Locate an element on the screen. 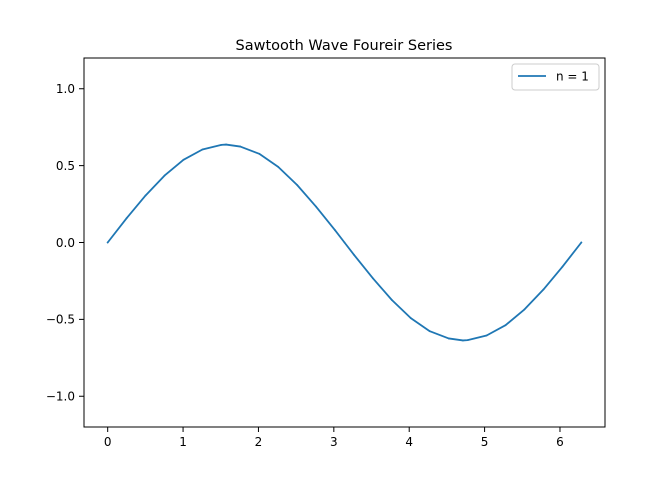 The height and width of the screenshot is (484, 672). y-axis-ticks: −1.0 −0.5 0.0 0.5 1.0 is located at coordinates (65, 243).